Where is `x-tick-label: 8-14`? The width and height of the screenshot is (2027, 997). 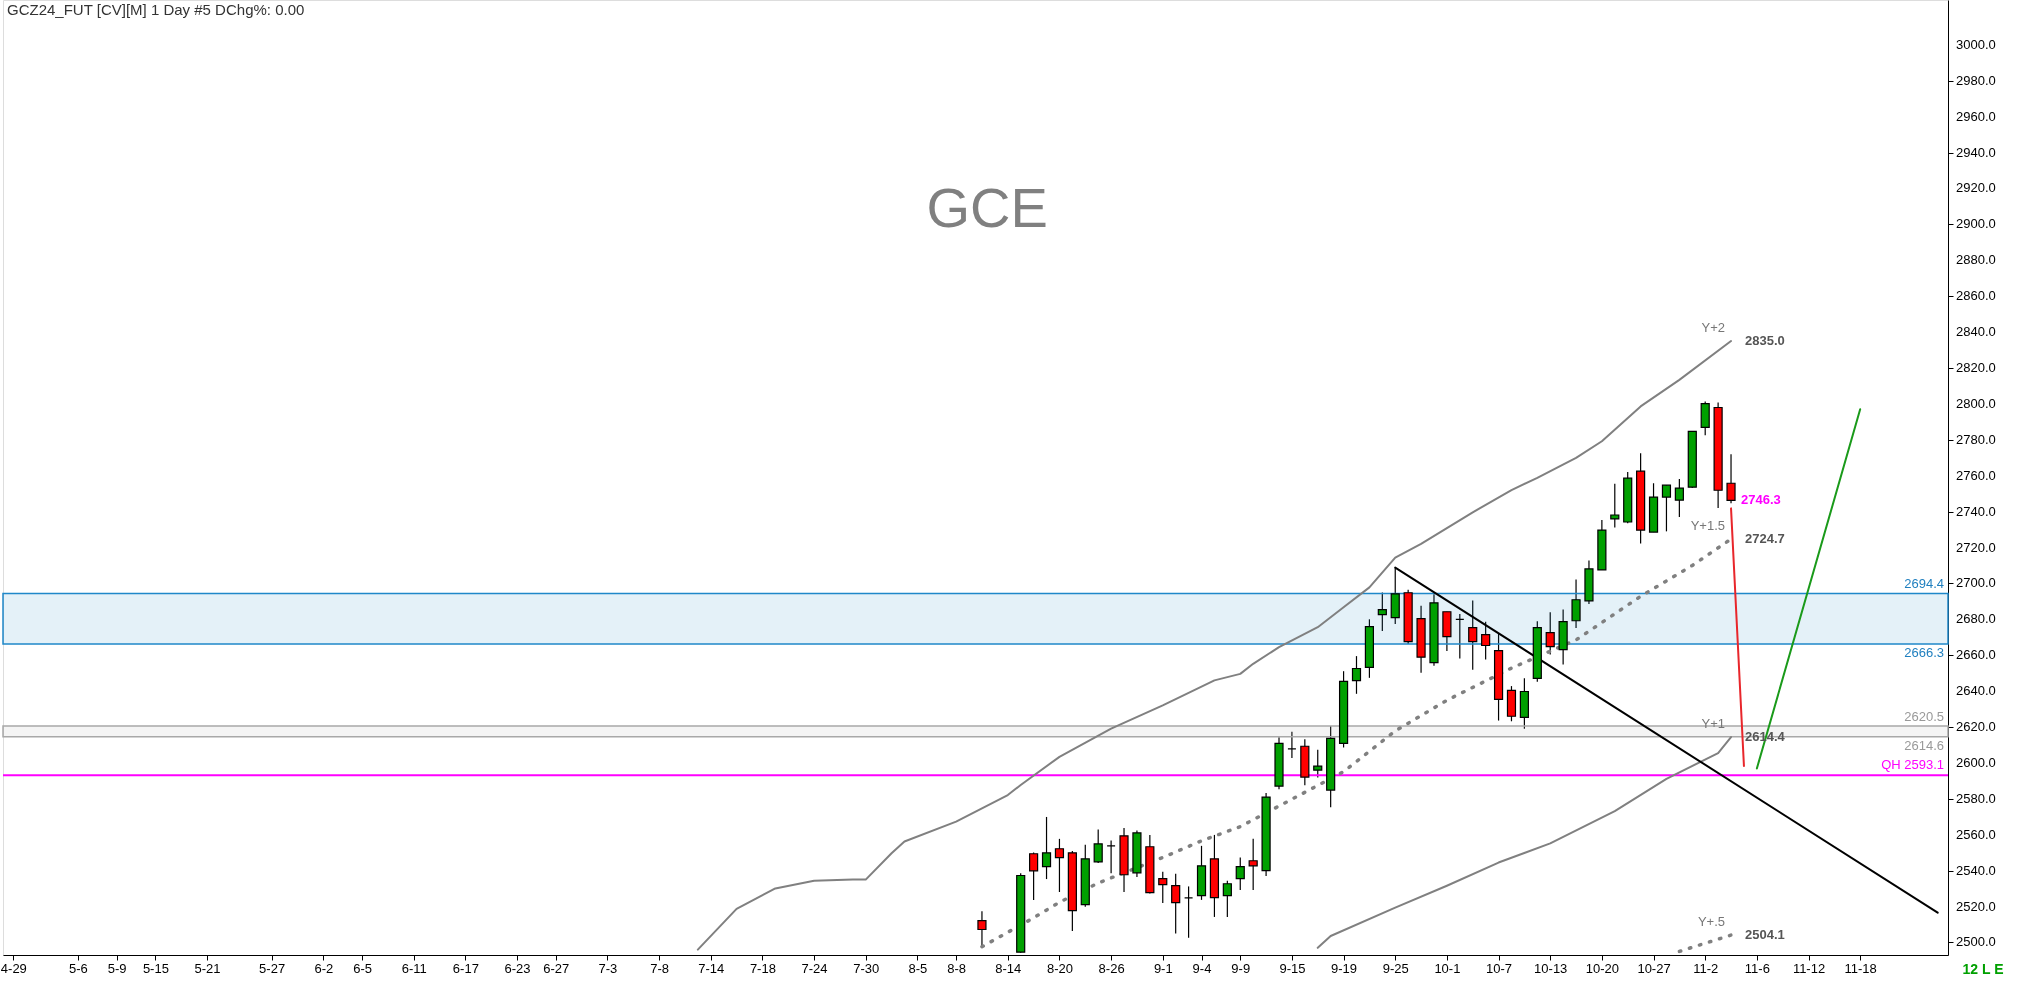 x-tick-label: 8-14 is located at coordinates (1008, 968).